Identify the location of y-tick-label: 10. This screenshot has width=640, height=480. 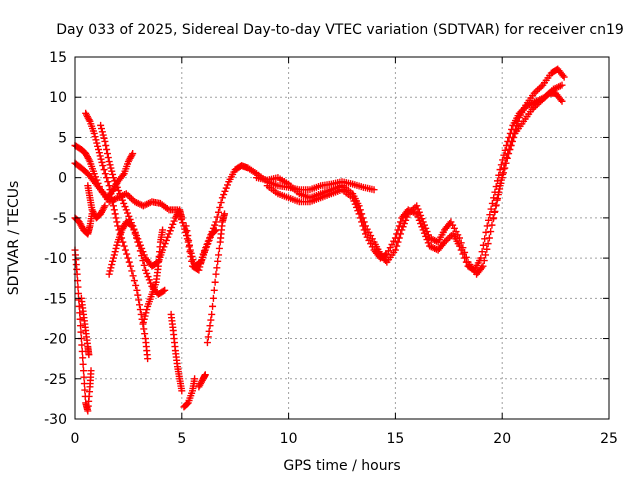
(58, 98).